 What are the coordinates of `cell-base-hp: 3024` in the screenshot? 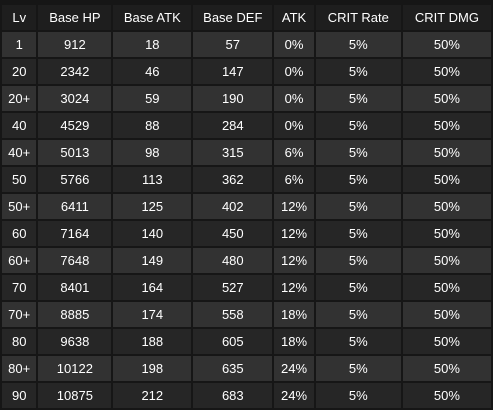 It's located at (75, 98).